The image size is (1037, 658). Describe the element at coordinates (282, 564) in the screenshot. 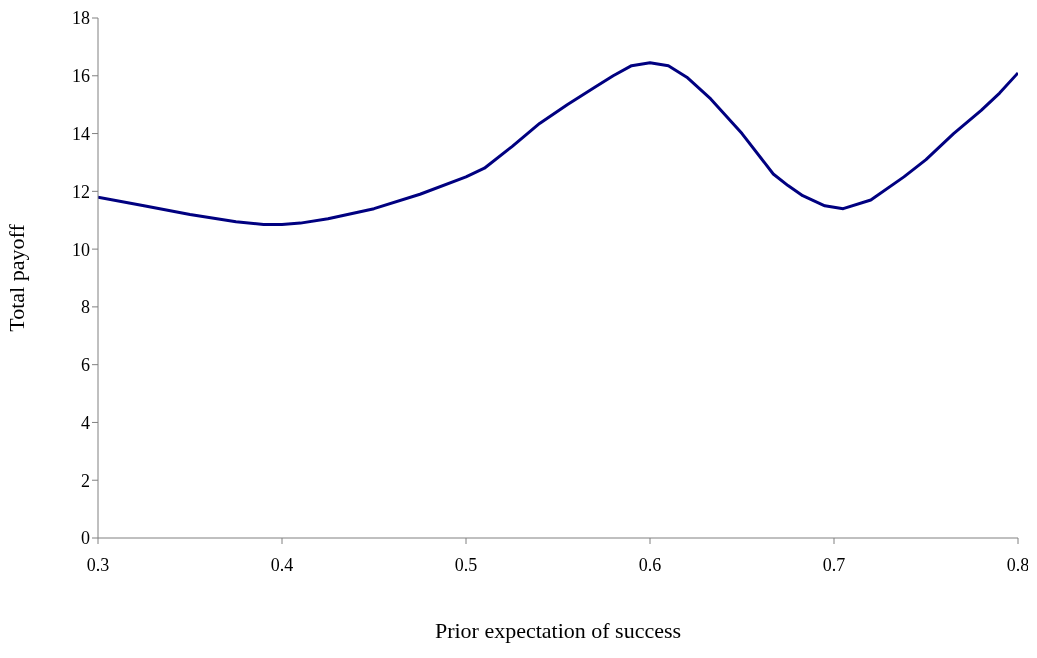

I see `x-tick-label: 0.4` at that location.